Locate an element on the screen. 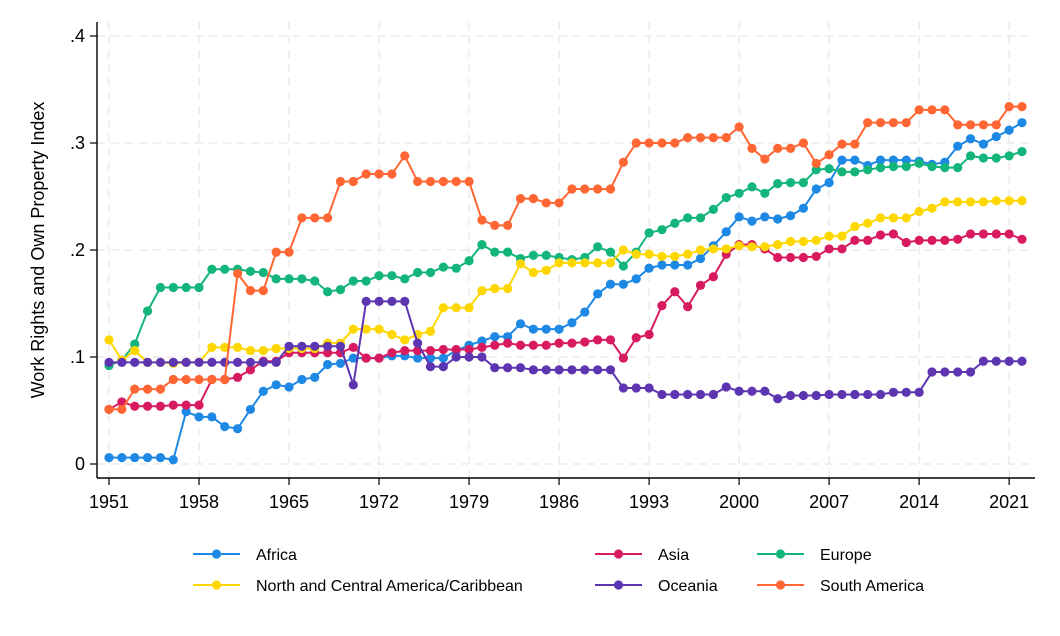 Image resolution: width=1060 pixels, height=636 pixels. legend-marker-south-america is located at coordinates (780, 585).